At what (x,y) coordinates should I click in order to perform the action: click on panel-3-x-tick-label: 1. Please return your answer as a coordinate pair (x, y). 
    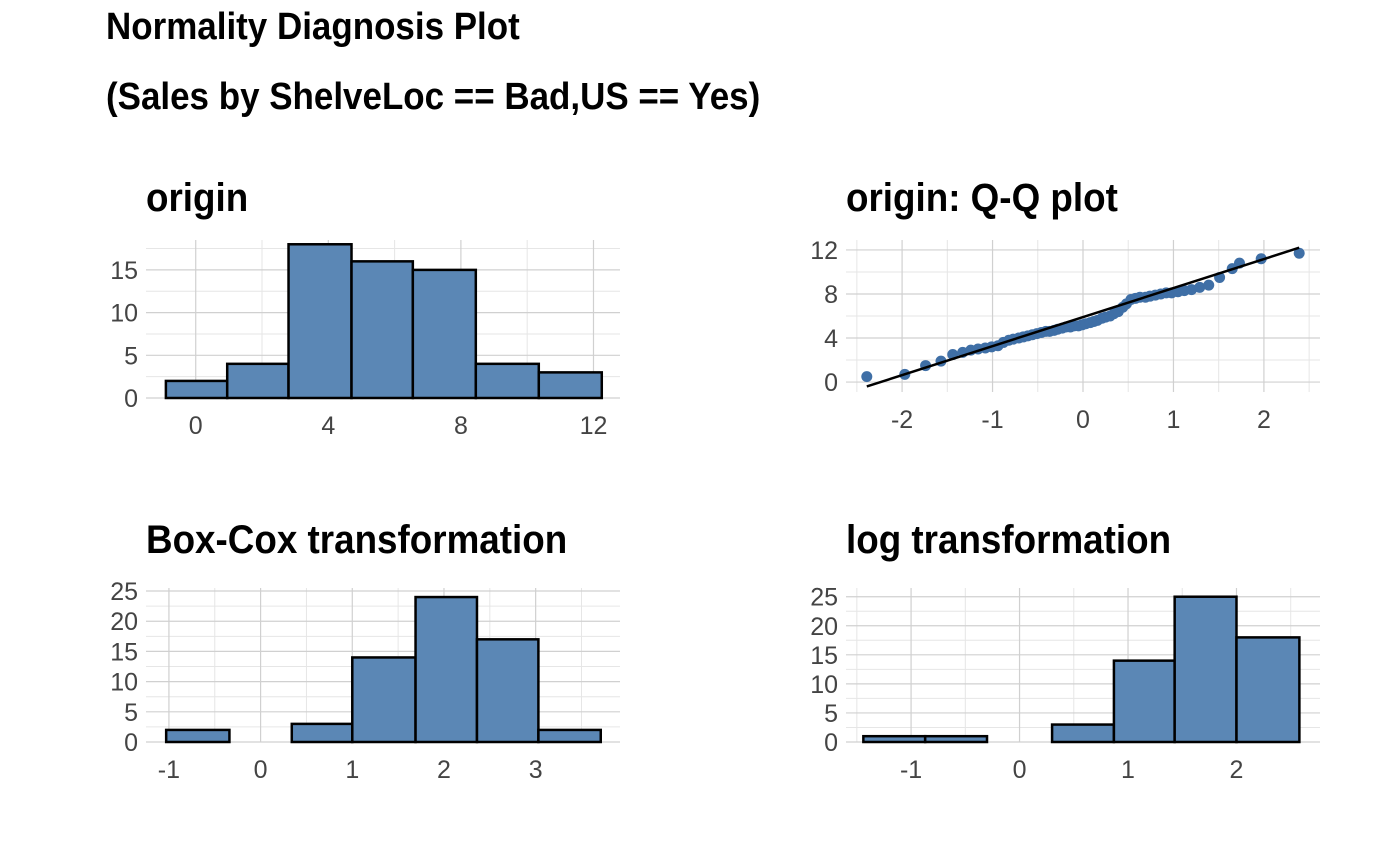
    Looking at the image, I should click on (352, 770).